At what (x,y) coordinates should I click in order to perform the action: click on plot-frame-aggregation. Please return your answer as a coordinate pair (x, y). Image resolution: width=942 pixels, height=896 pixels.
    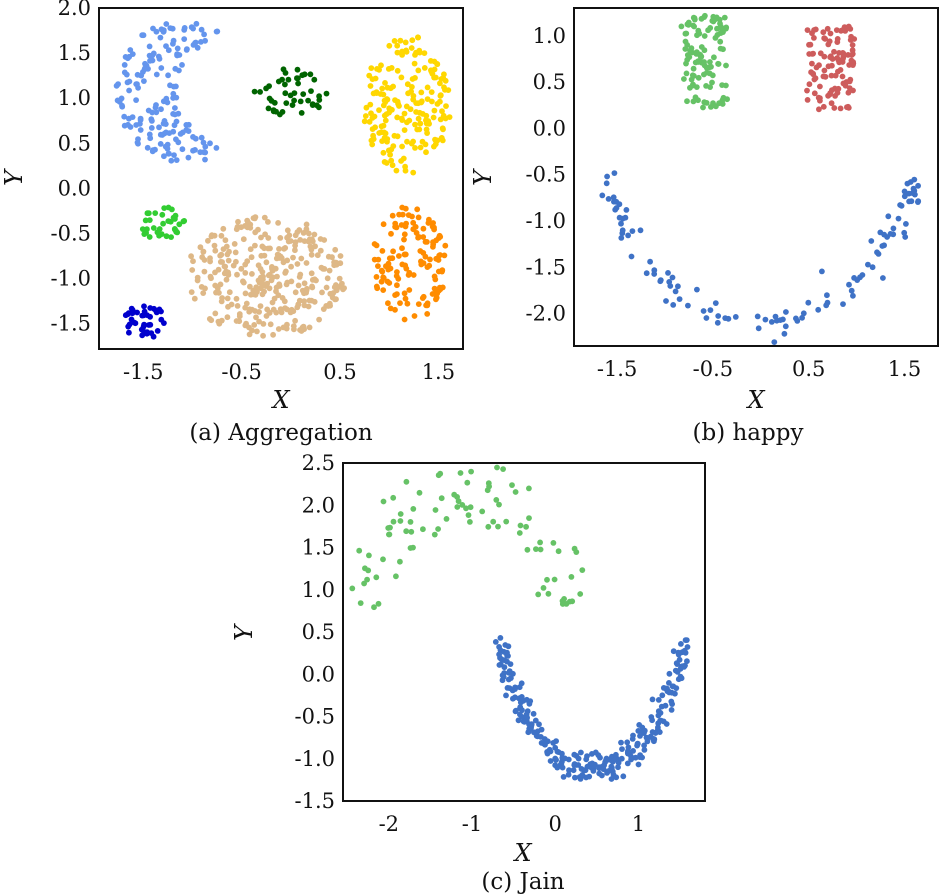
    Looking at the image, I should click on (281, 178).